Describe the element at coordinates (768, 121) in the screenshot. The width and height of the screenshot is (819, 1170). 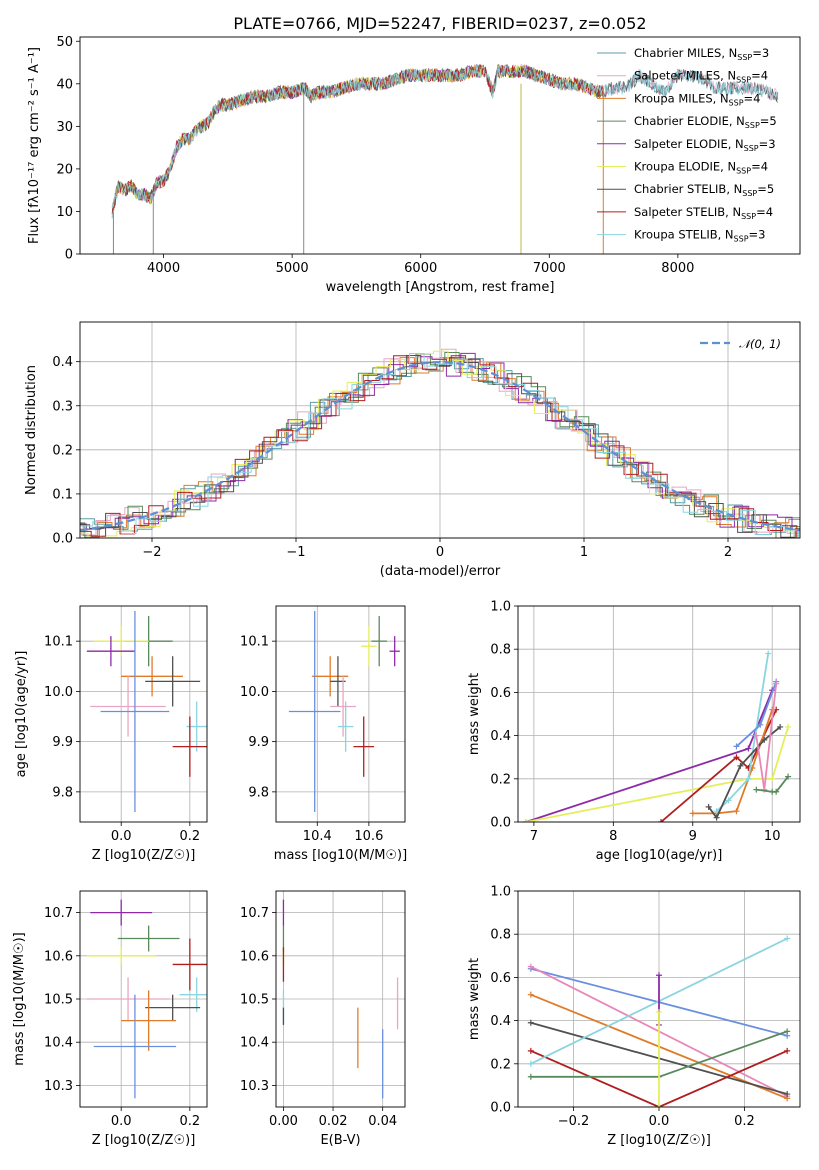
I see `legend-nssp: =5` at that location.